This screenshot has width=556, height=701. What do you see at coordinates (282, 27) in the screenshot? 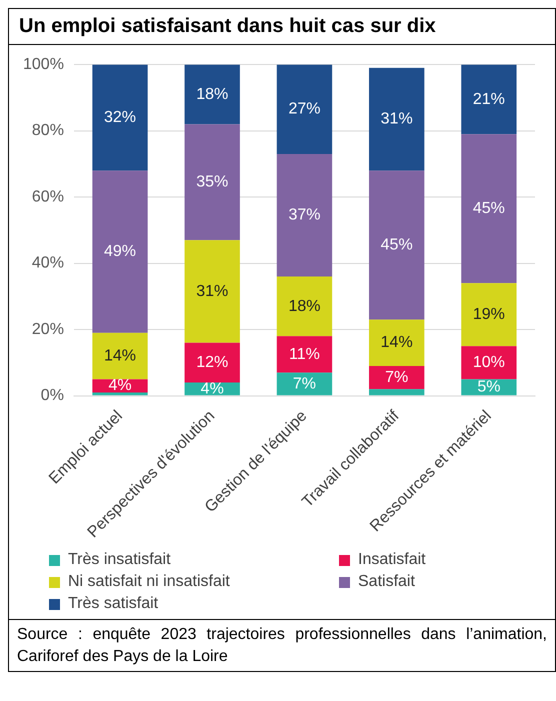
I see `chart-title: Un emploi satisfaisant dans huit cas sur dix` at bounding box center [282, 27].